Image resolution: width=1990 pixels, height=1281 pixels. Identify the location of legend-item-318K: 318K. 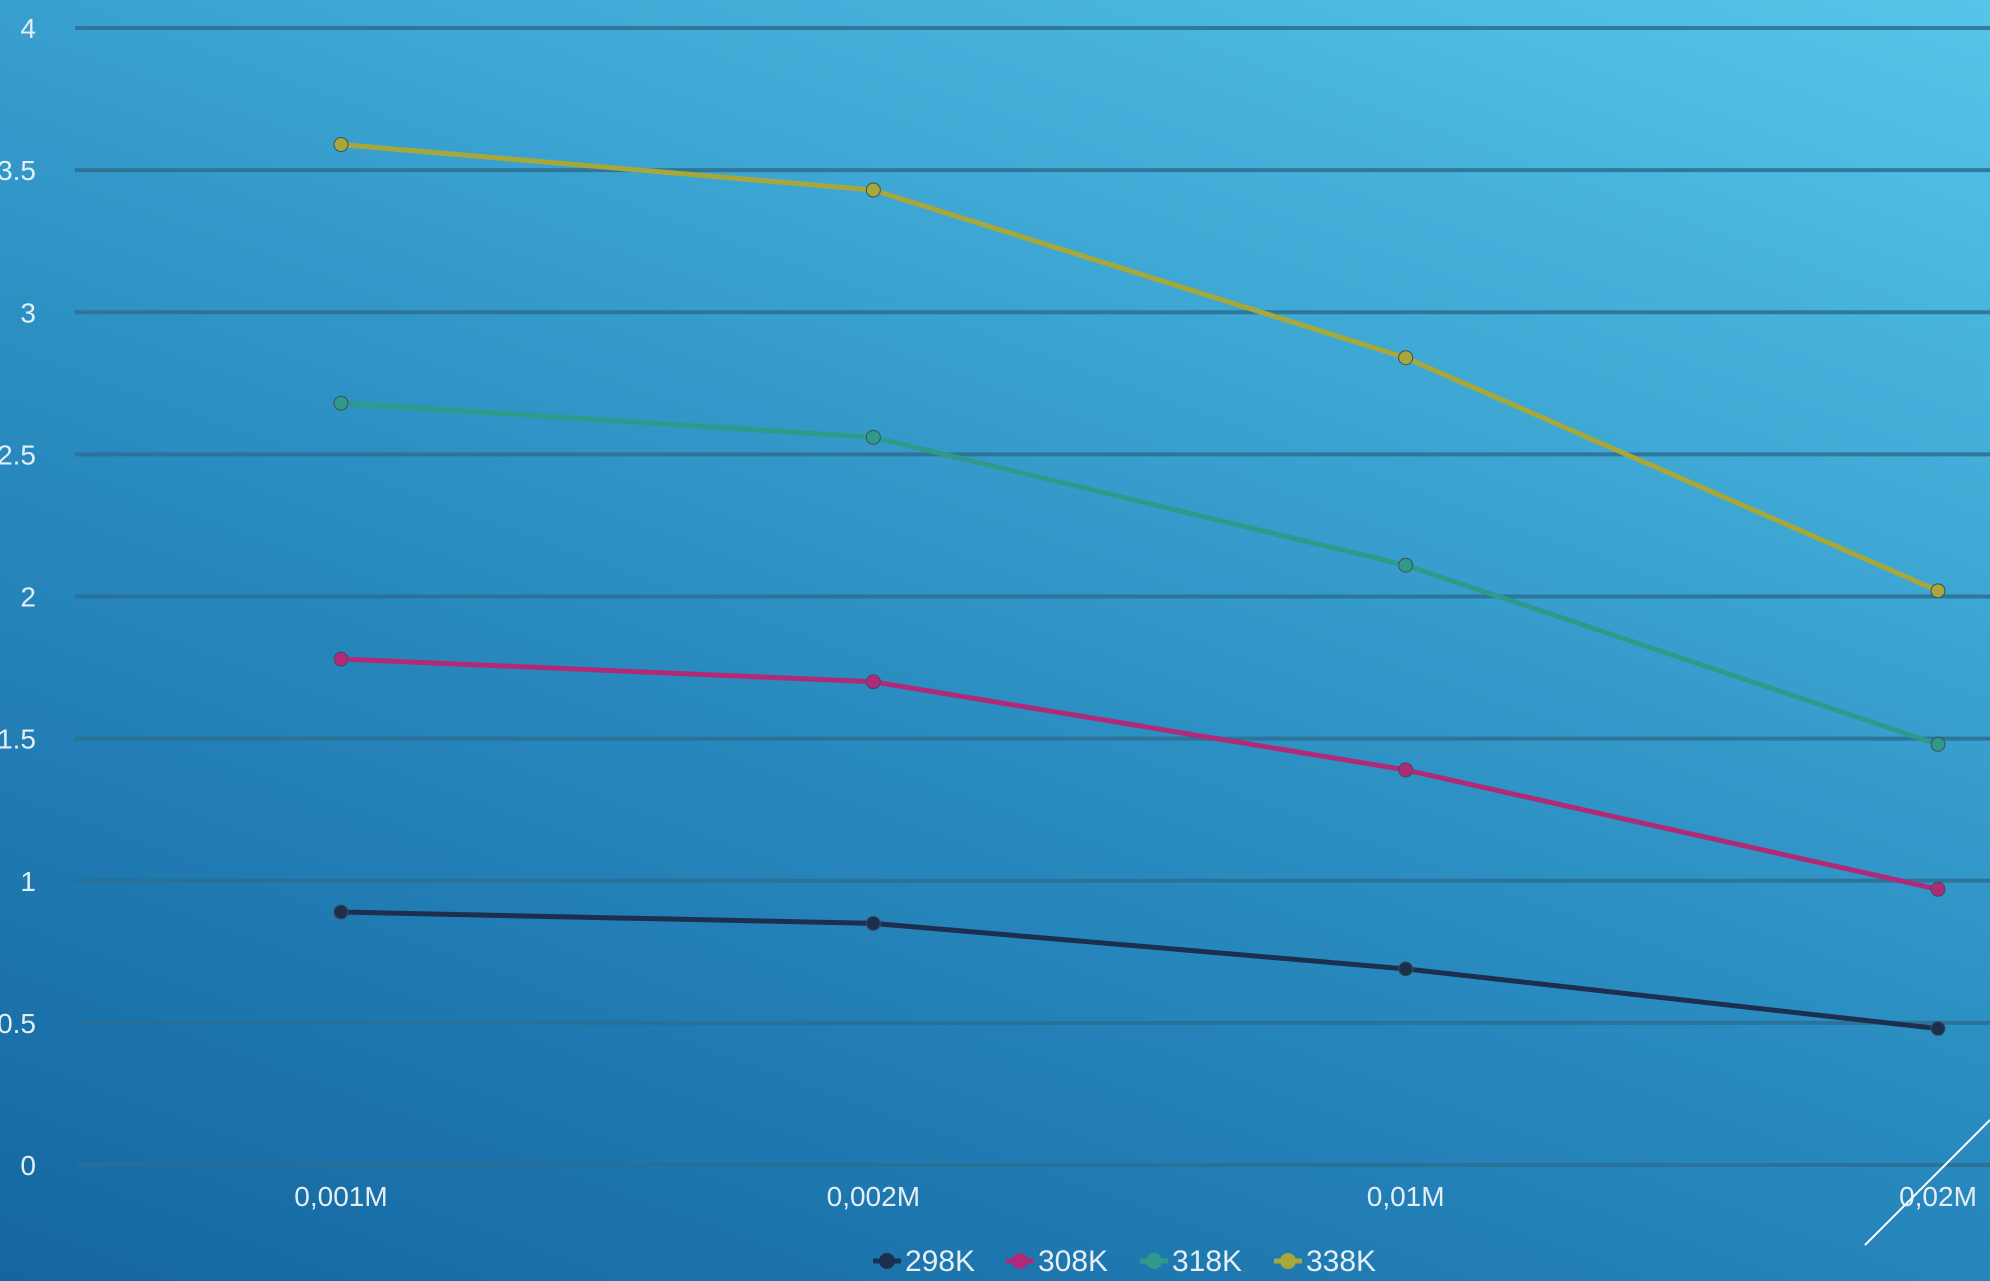
(1191, 1261).